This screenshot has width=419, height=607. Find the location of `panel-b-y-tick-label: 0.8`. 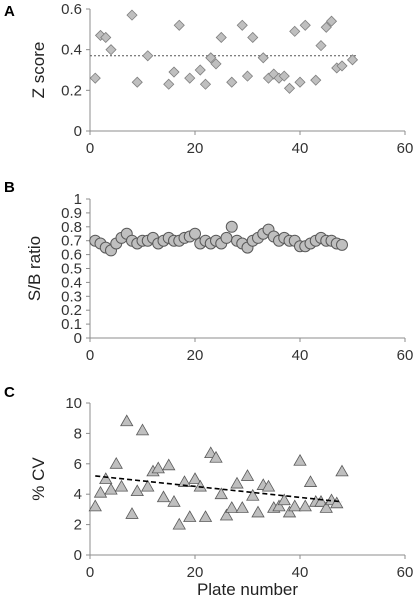

panel-b-y-tick-label: 0.8 is located at coordinates (71, 227).